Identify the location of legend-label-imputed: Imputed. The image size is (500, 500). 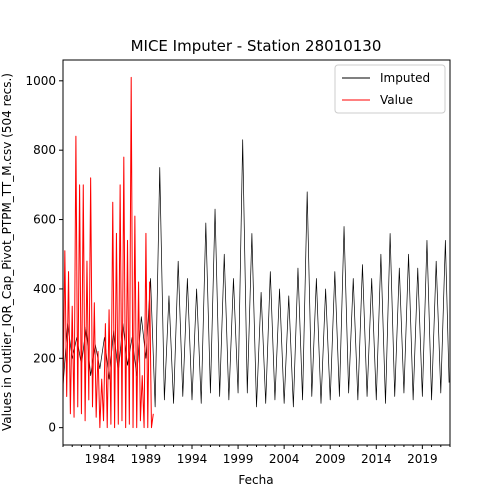
(405, 78).